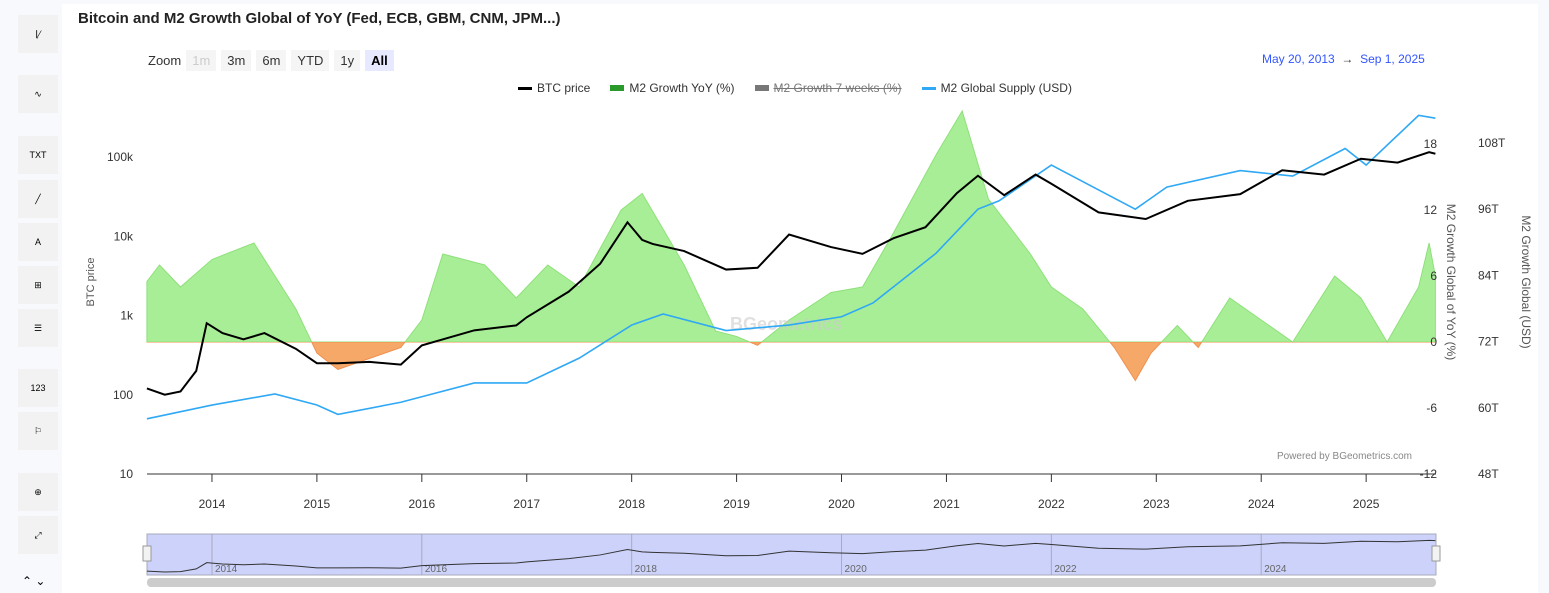  I want to click on y-right1-tick-label: 6, so click(1433, 276).